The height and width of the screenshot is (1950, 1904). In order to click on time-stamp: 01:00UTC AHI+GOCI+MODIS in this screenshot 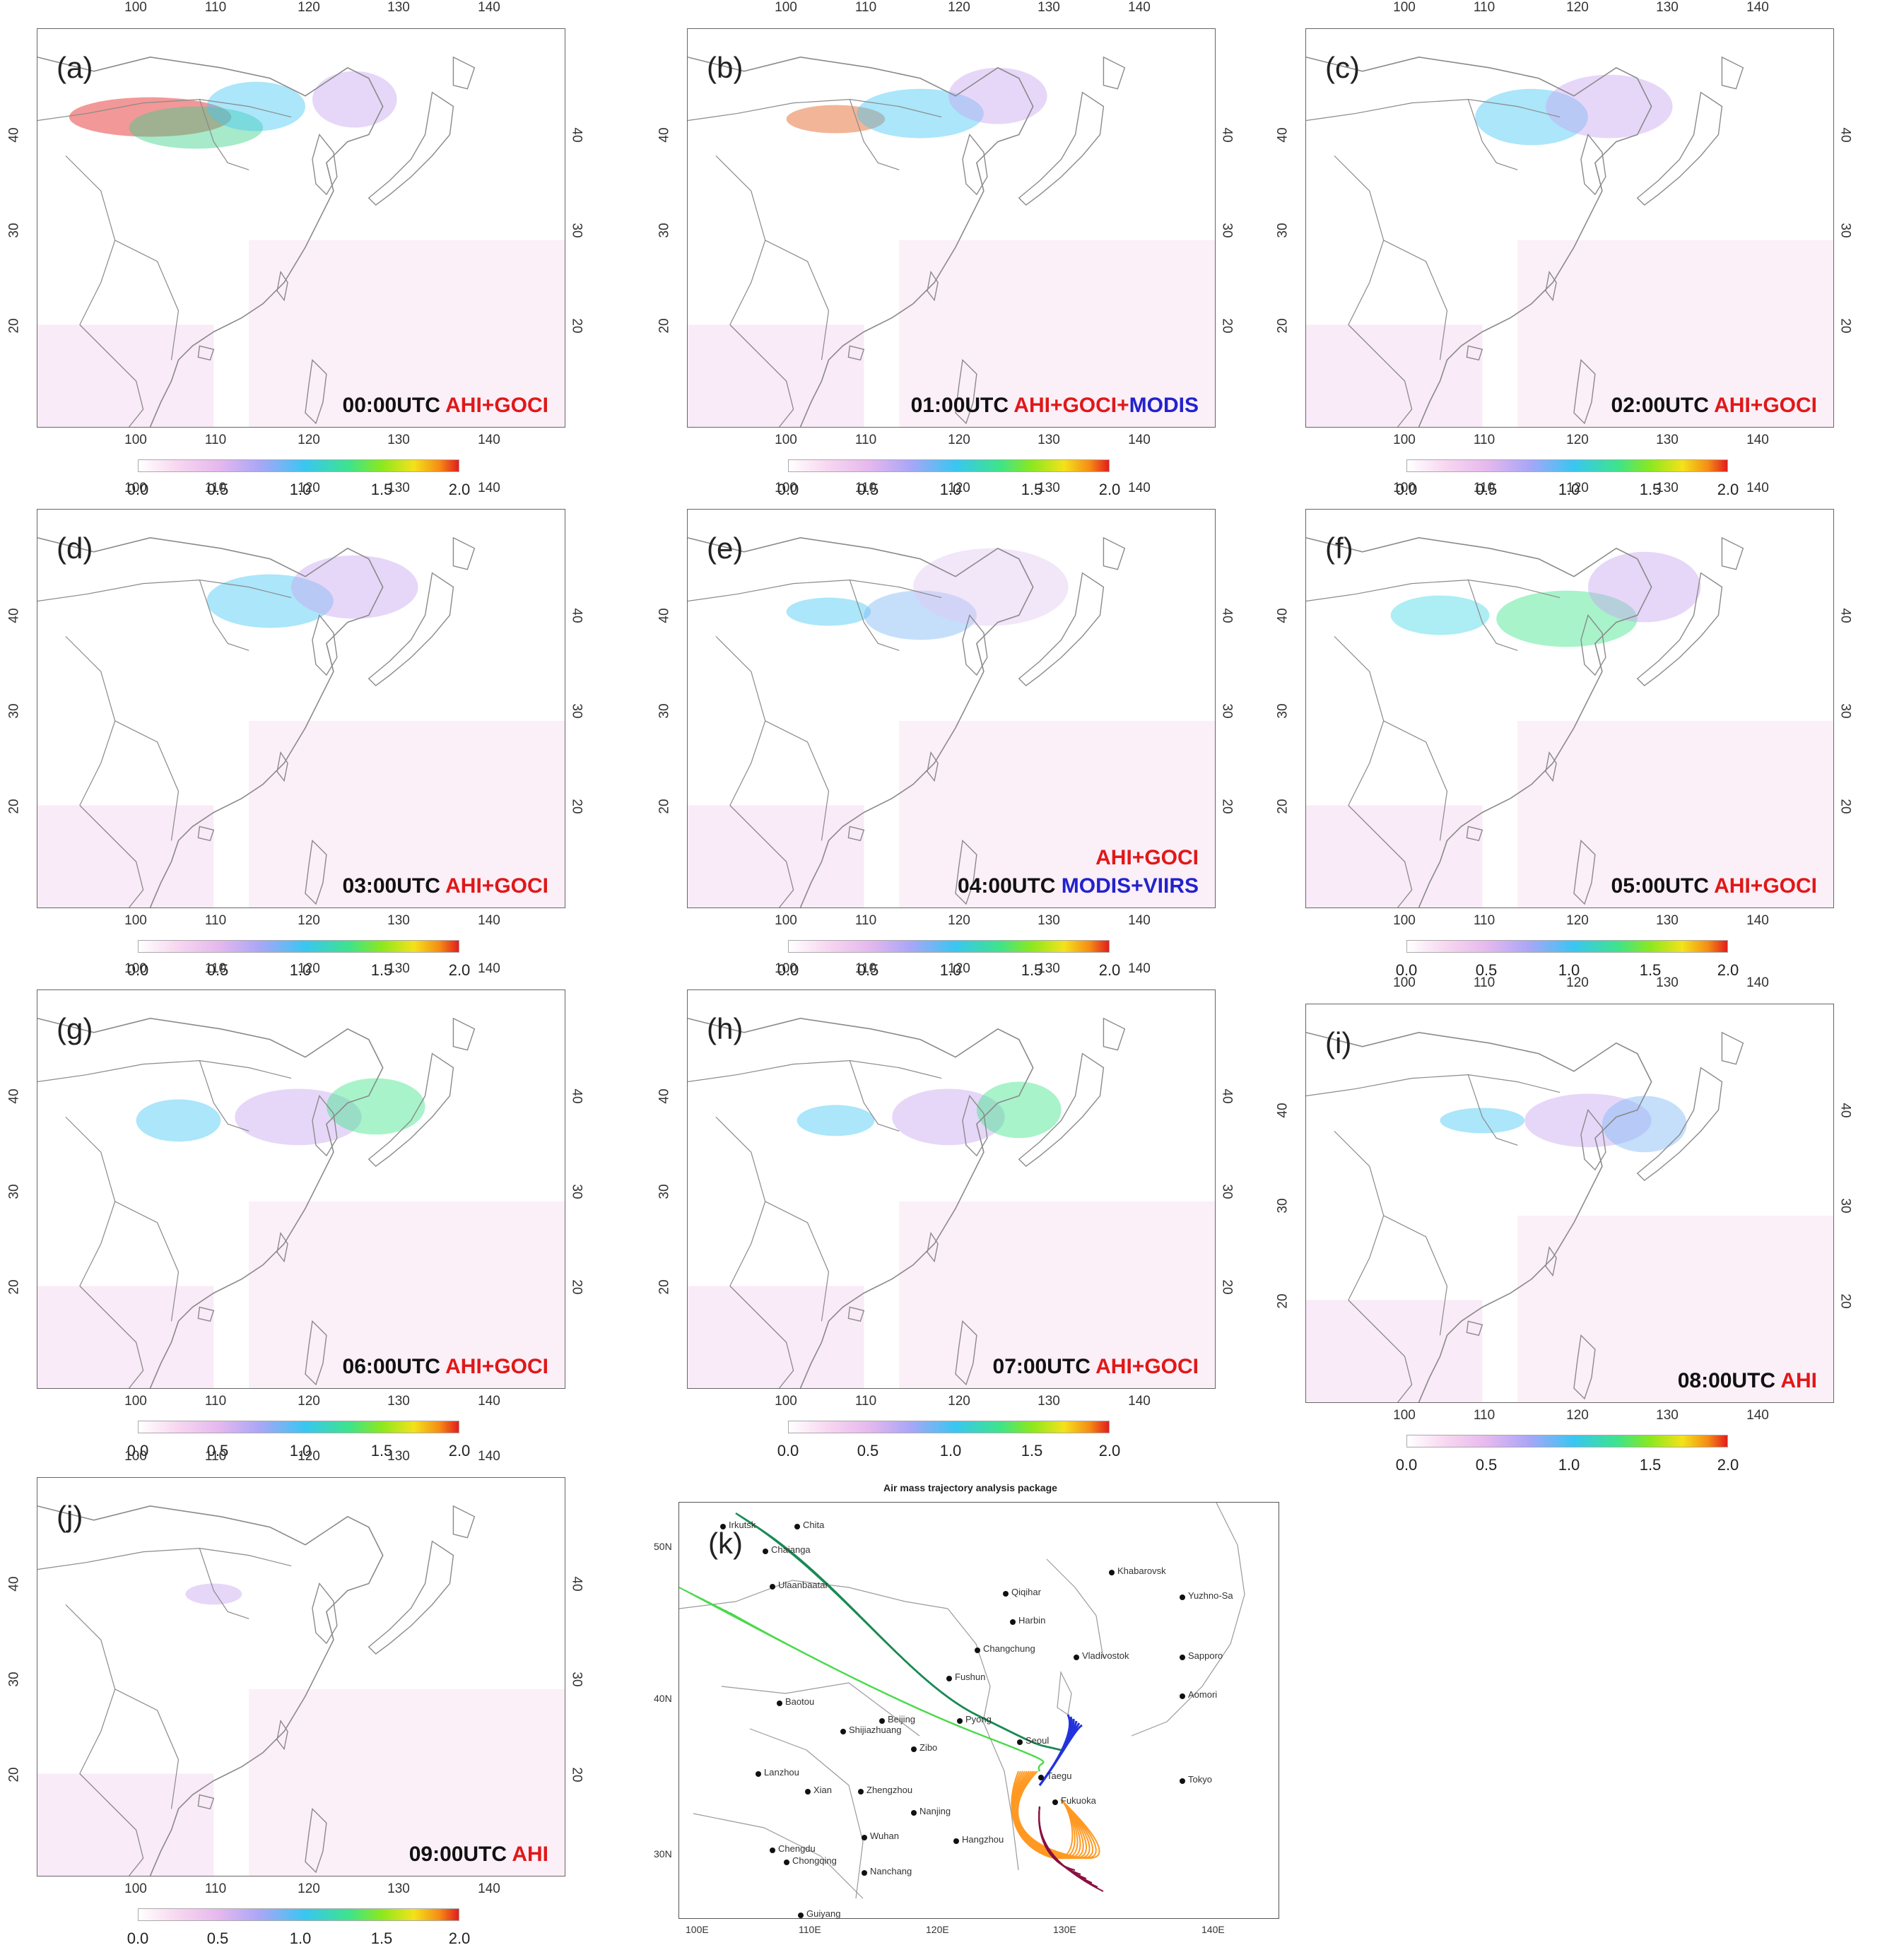, I will do `click(1055, 406)`.